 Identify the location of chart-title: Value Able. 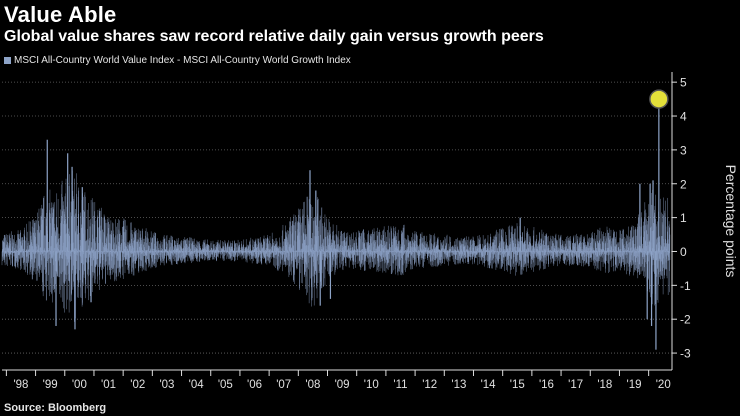
(60, 14).